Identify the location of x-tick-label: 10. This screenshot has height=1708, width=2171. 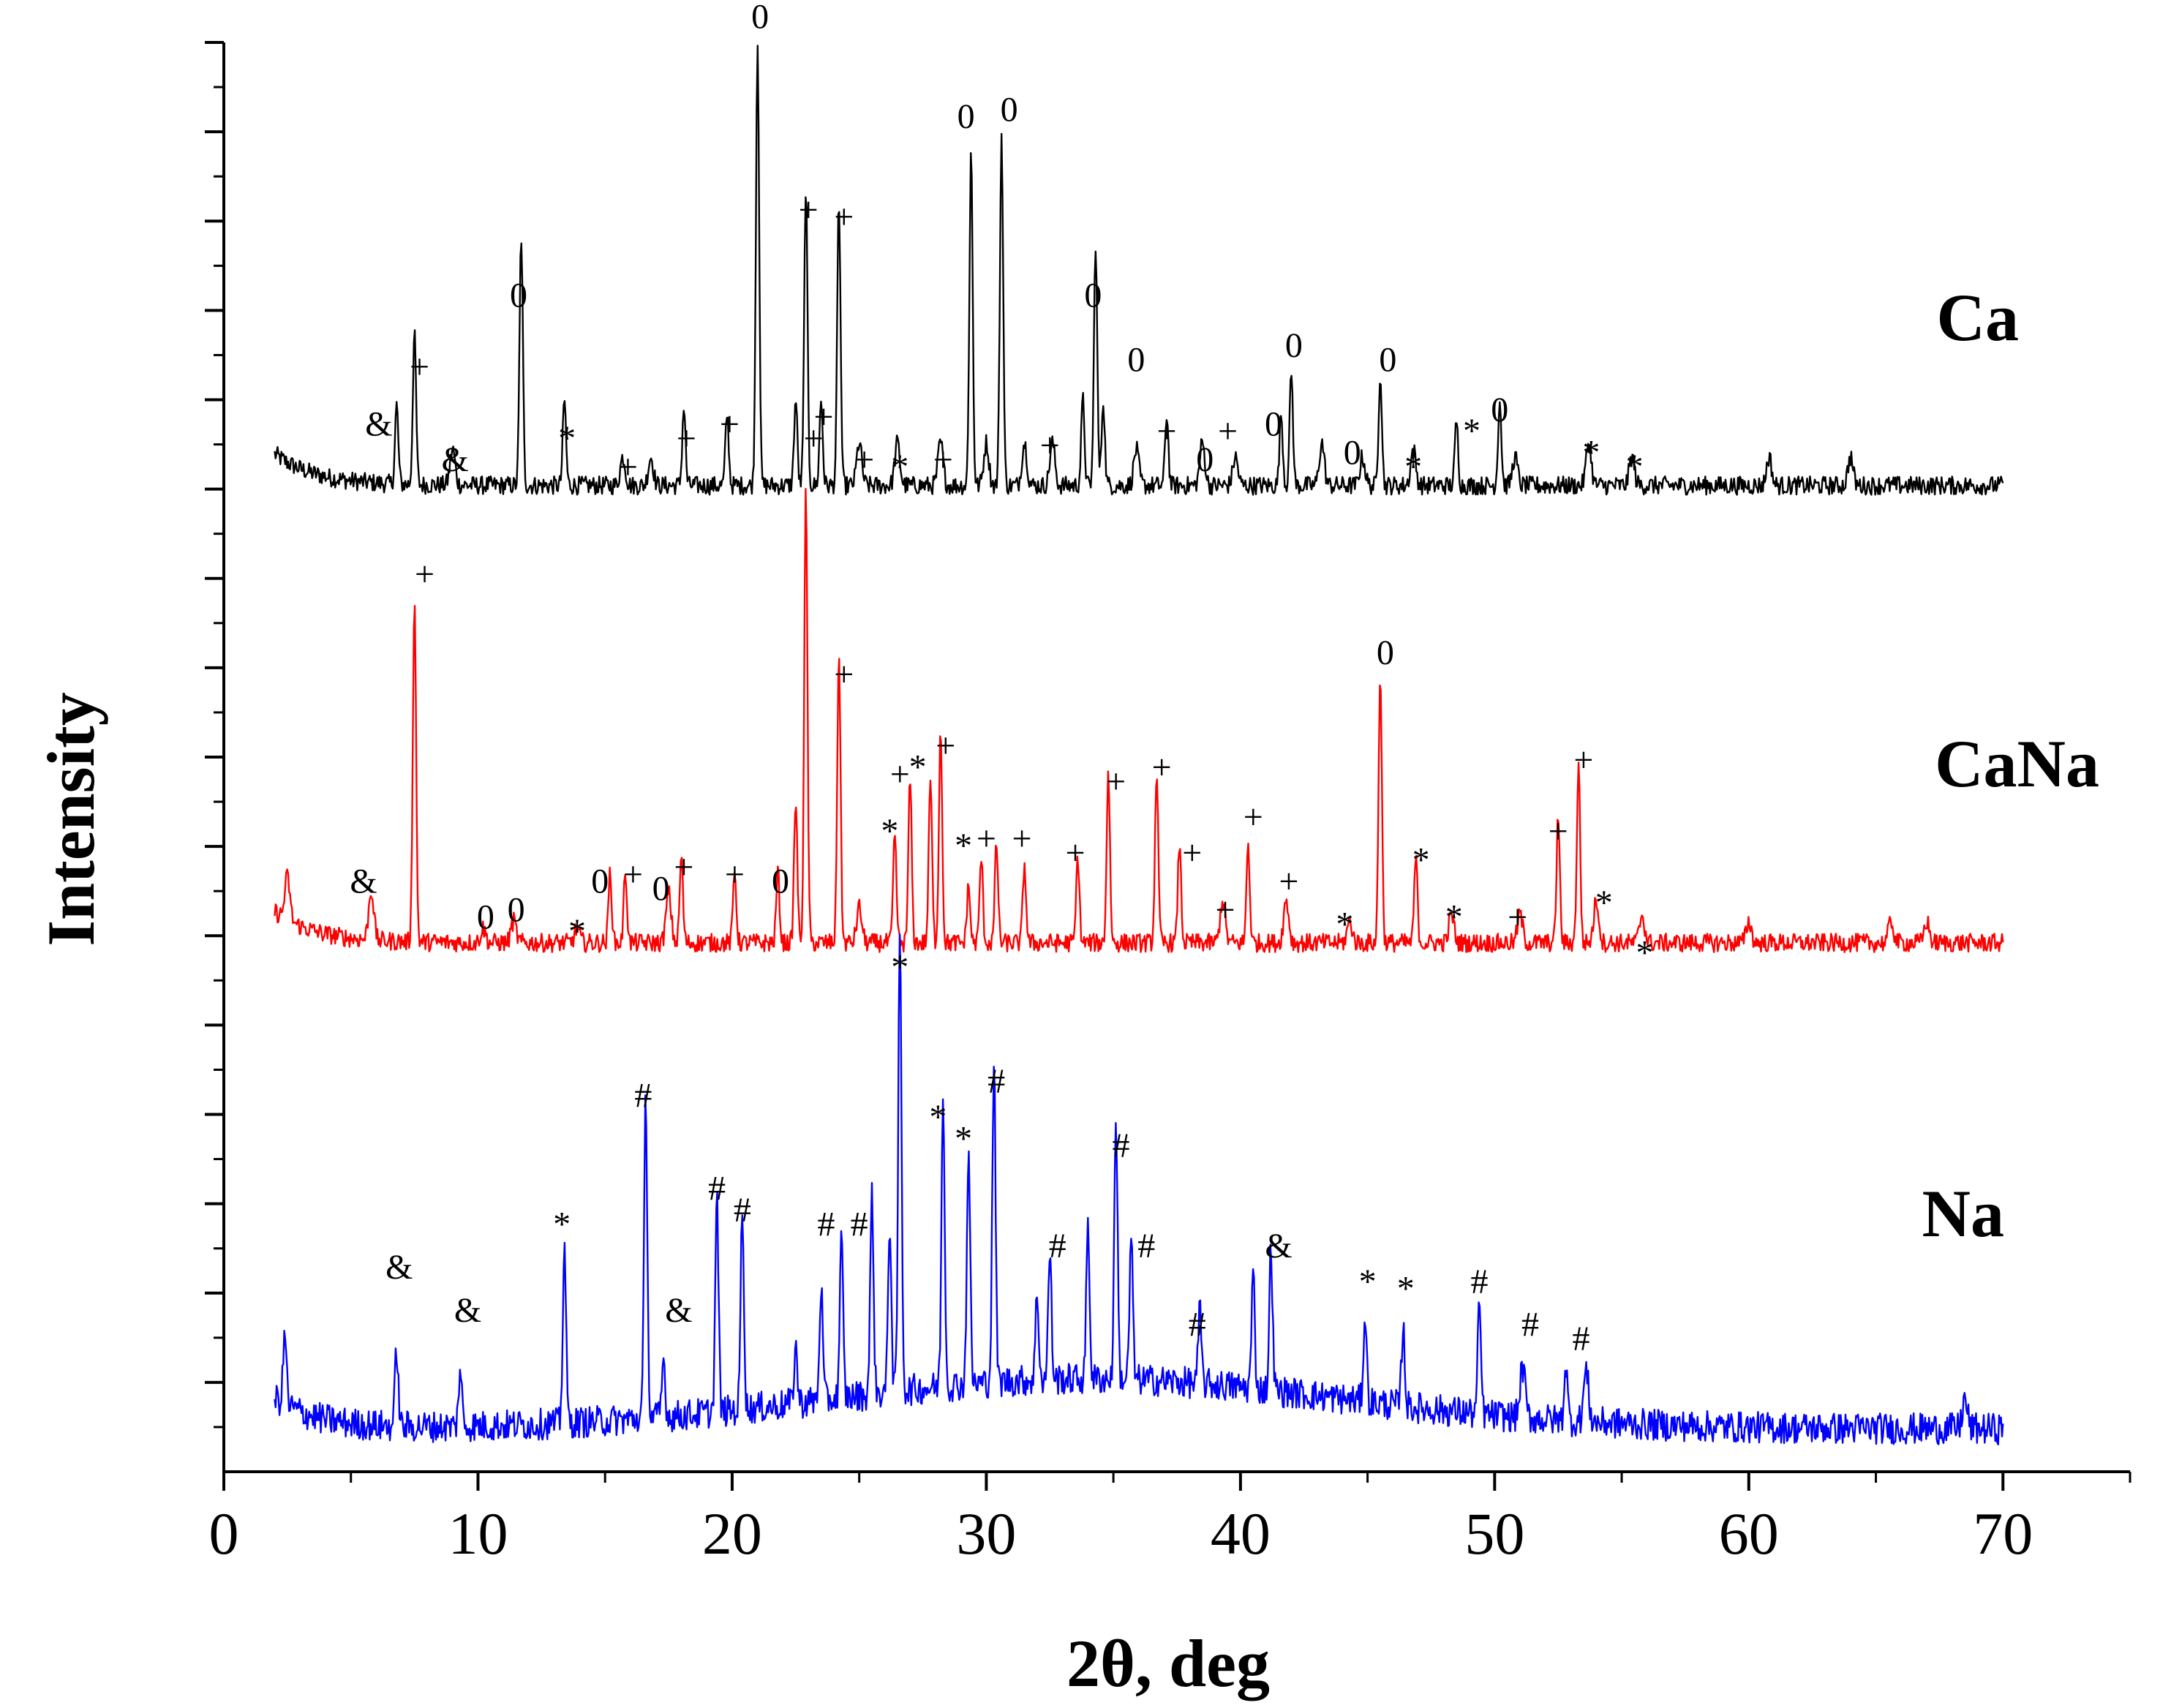
(478, 1533).